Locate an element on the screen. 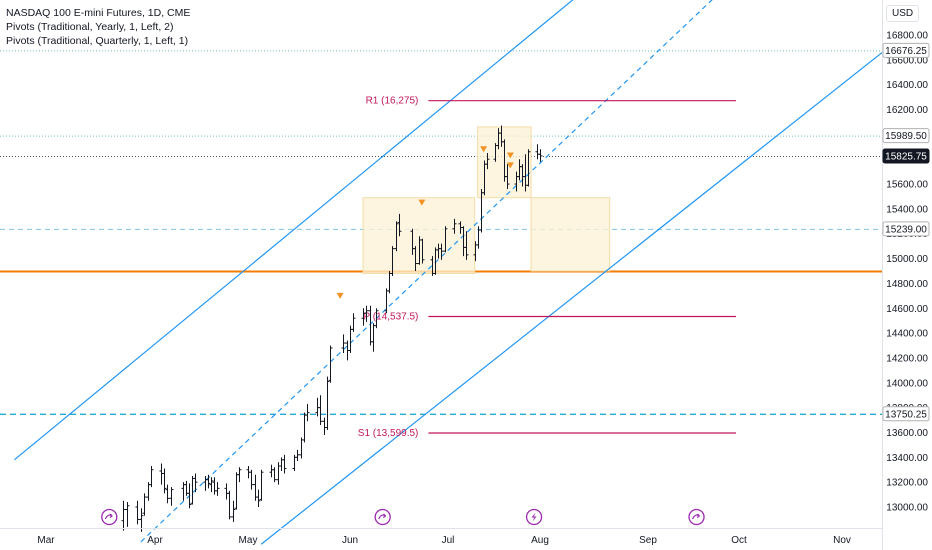  price-tag-label: 16676.25 is located at coordinates (906, 51).